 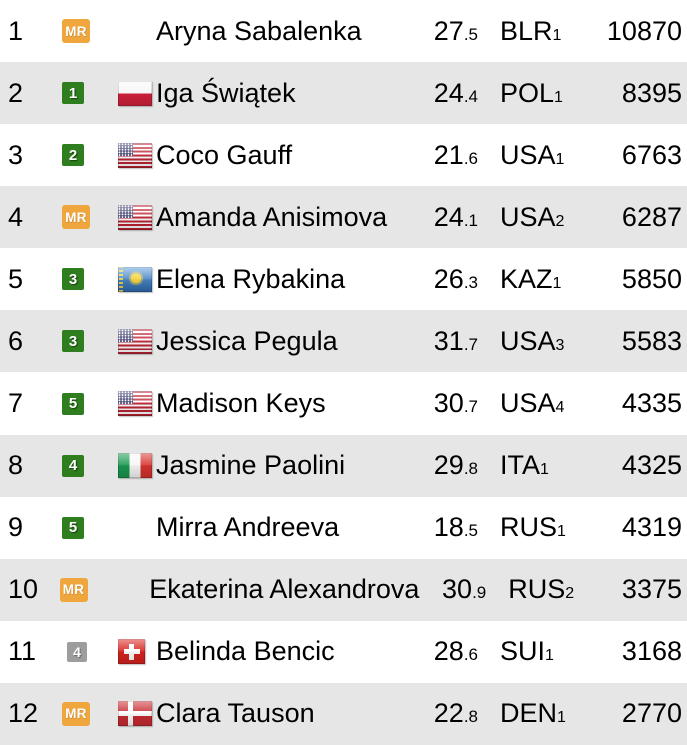 What do you see at coordinates (539, 713) in the screenshot?
I see `country-cell: DEN1` at bounding box center [539, 713].